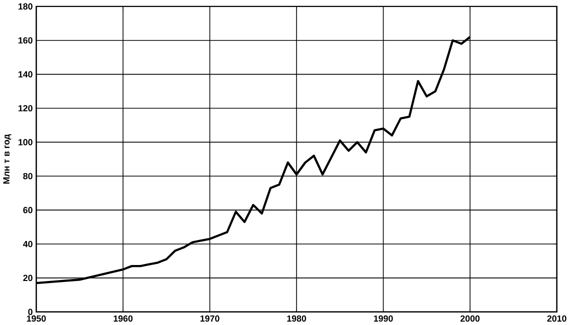  What do you see at coordinates (25, 40) in the screenshot?
I see `y-tick-label: 160` at bounding box center [25, 40].